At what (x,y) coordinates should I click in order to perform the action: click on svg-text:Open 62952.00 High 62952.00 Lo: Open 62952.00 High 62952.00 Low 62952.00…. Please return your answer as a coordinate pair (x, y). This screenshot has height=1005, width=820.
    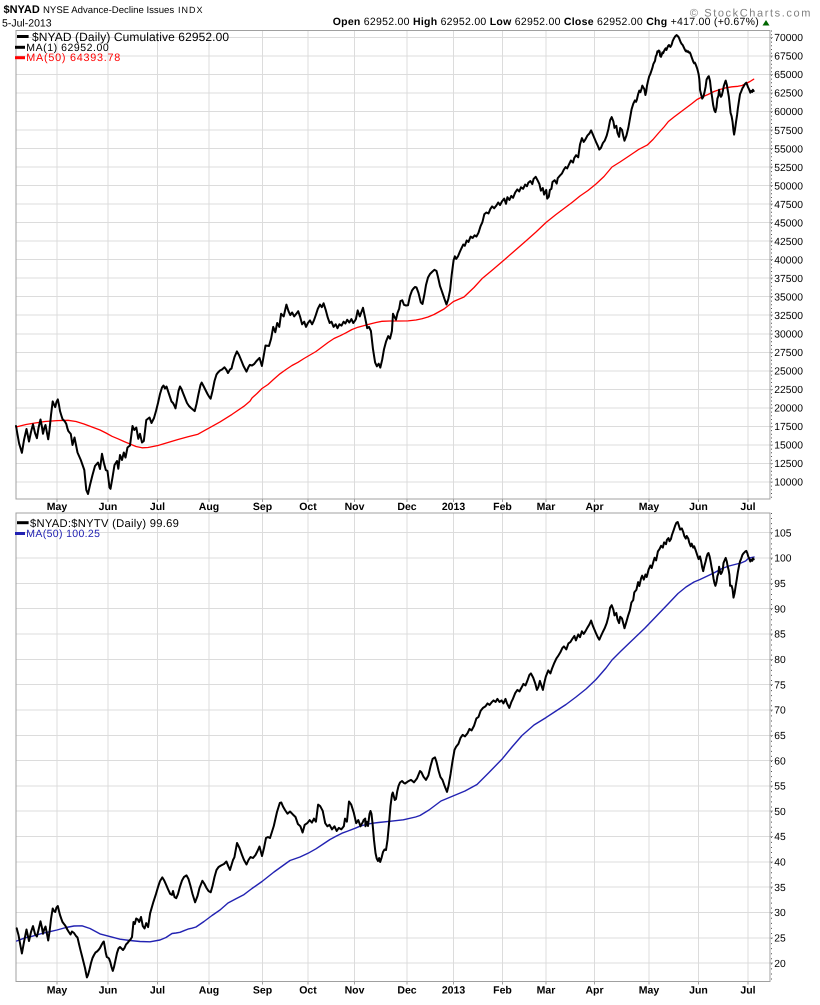
    Looking at the image, I should click on (546, 22).